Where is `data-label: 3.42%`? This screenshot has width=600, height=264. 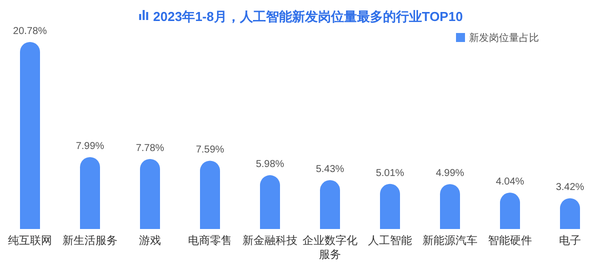 data-label: 3.42% is located at coordinates (570, 188).